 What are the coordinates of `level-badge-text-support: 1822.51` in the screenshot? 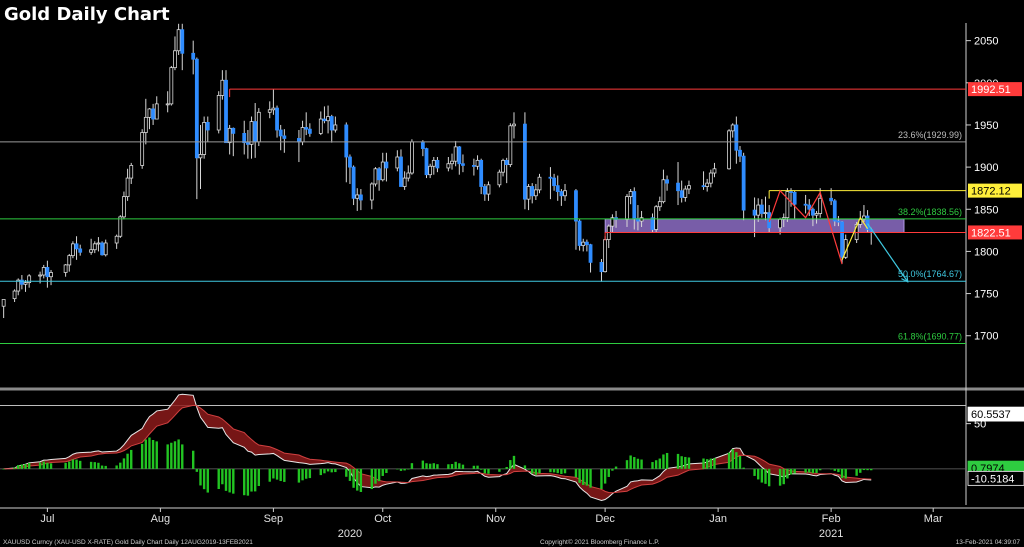 It's located at (991, 233).